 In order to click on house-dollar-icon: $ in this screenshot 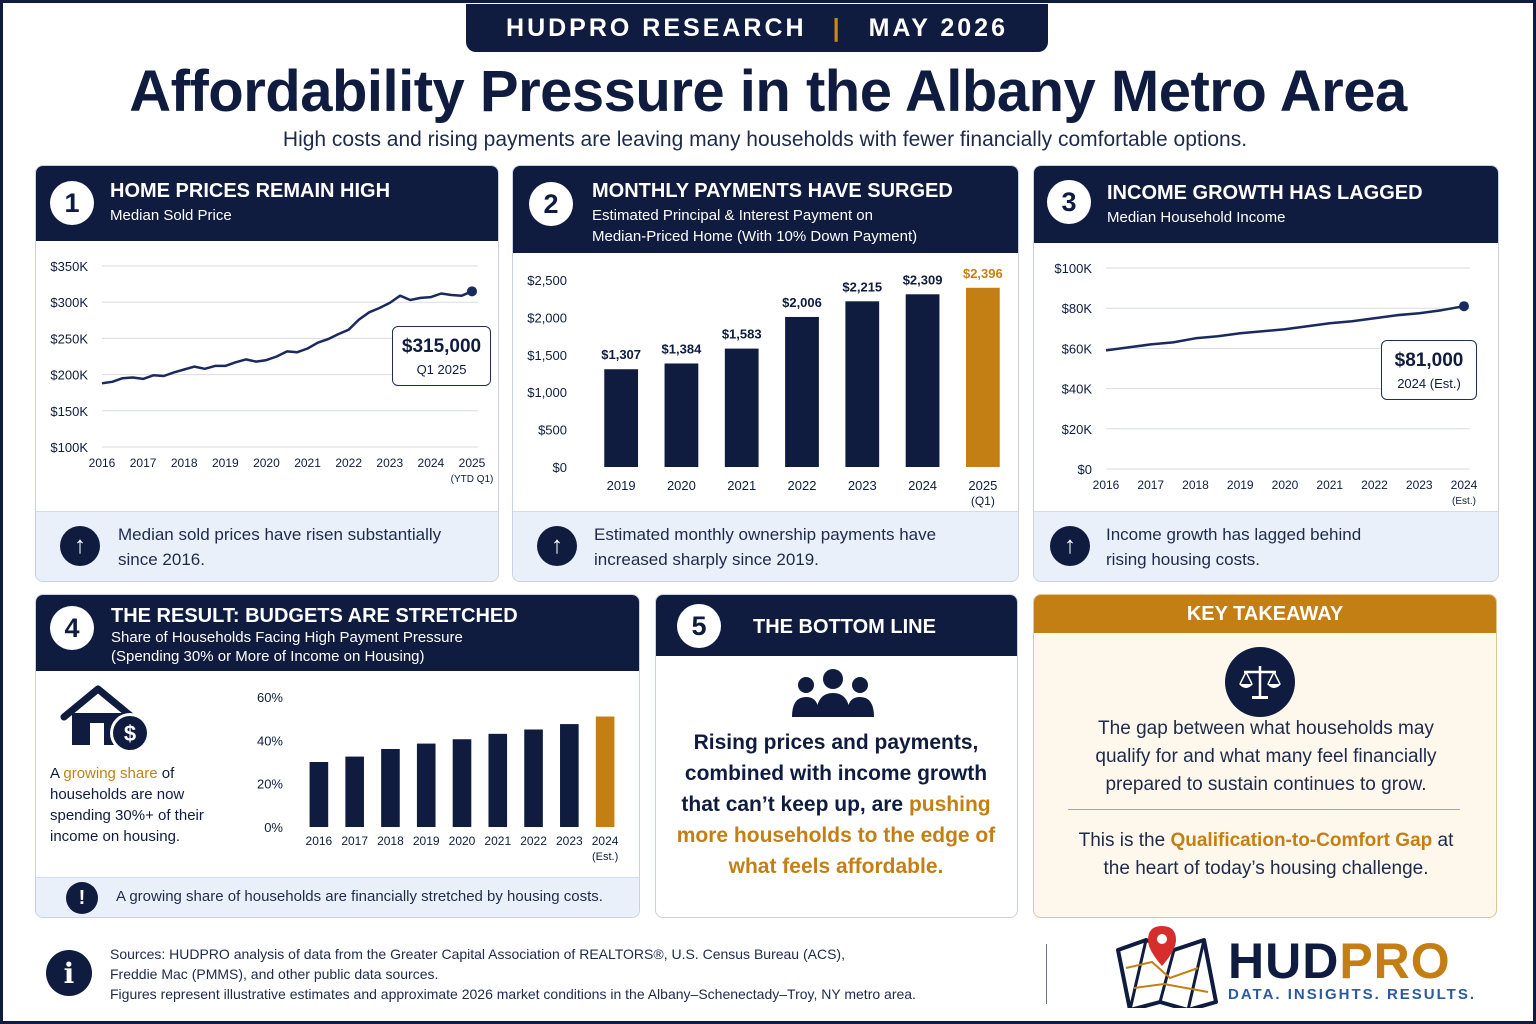, I will do `click(105, 719)`.